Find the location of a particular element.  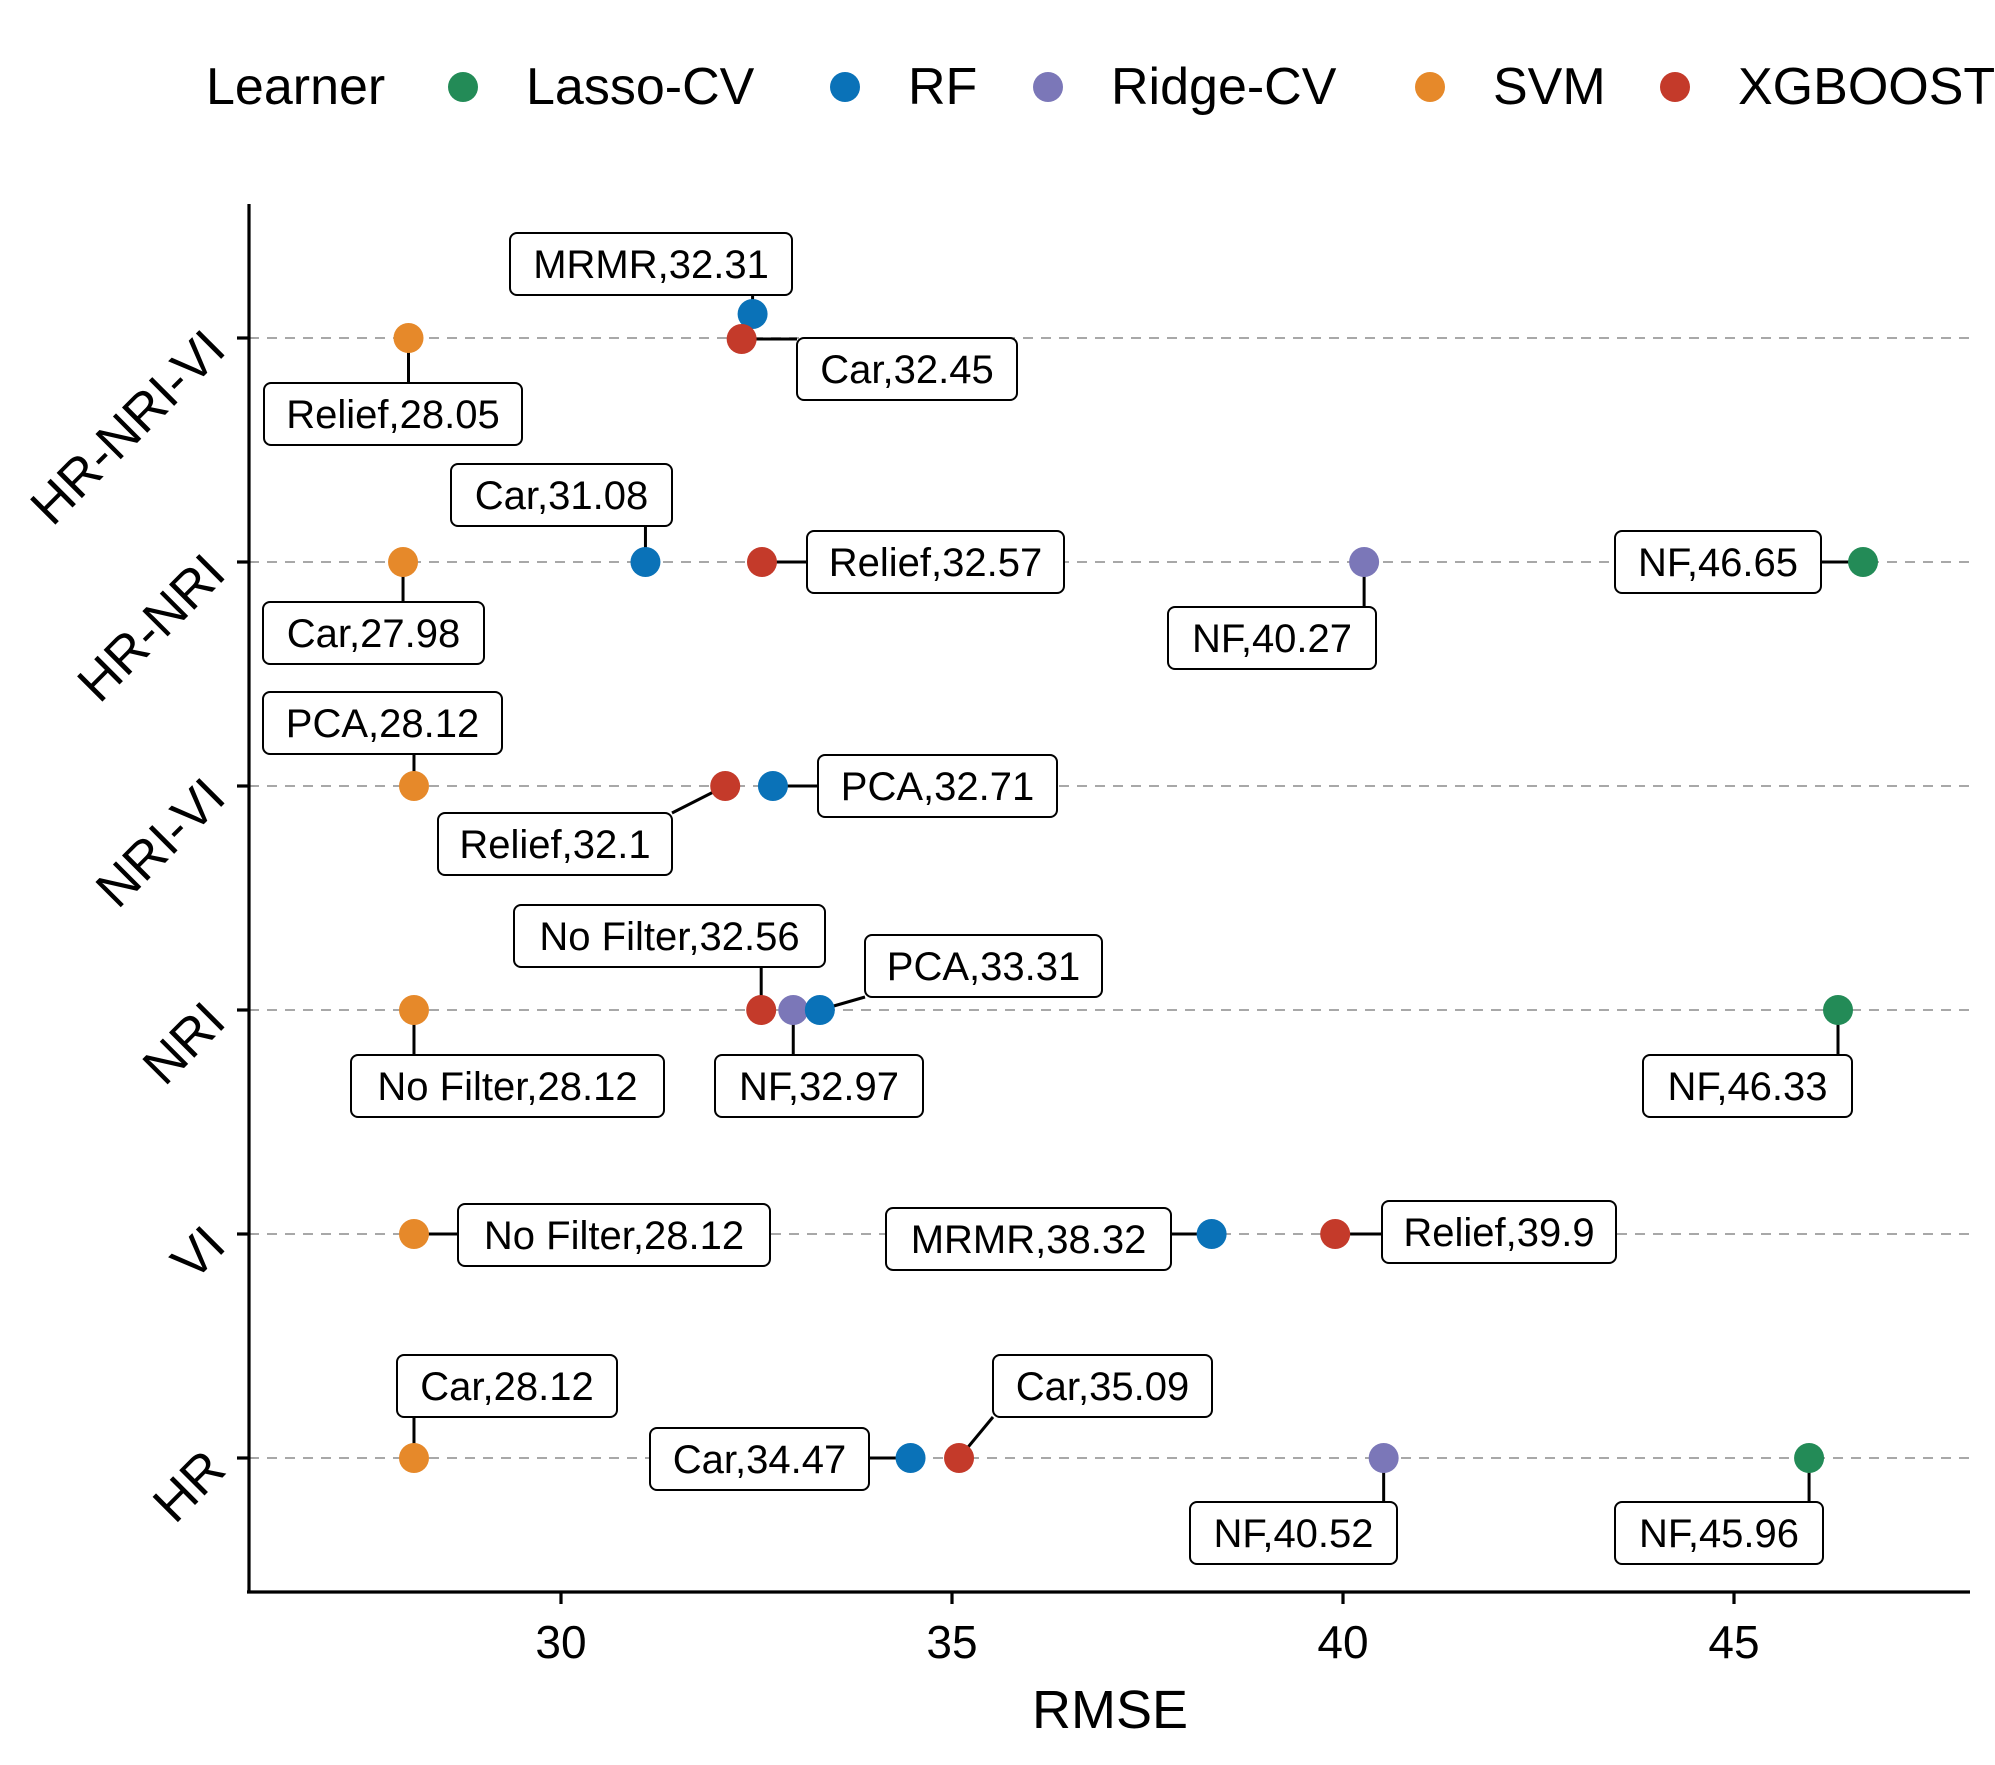

annotation-label: Relief,32.57 is located at coordinates (935, 563).